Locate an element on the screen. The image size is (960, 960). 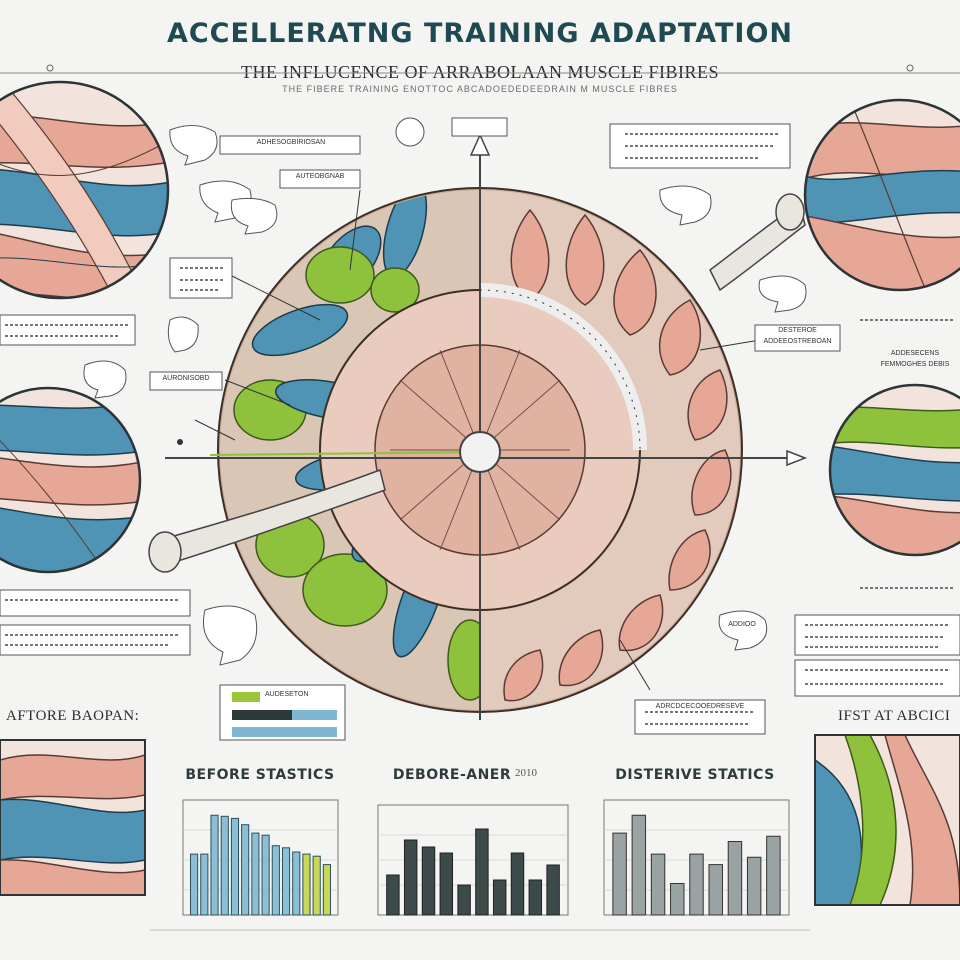
bubble-label: ADDIOO is located at coordinates (742, 624).